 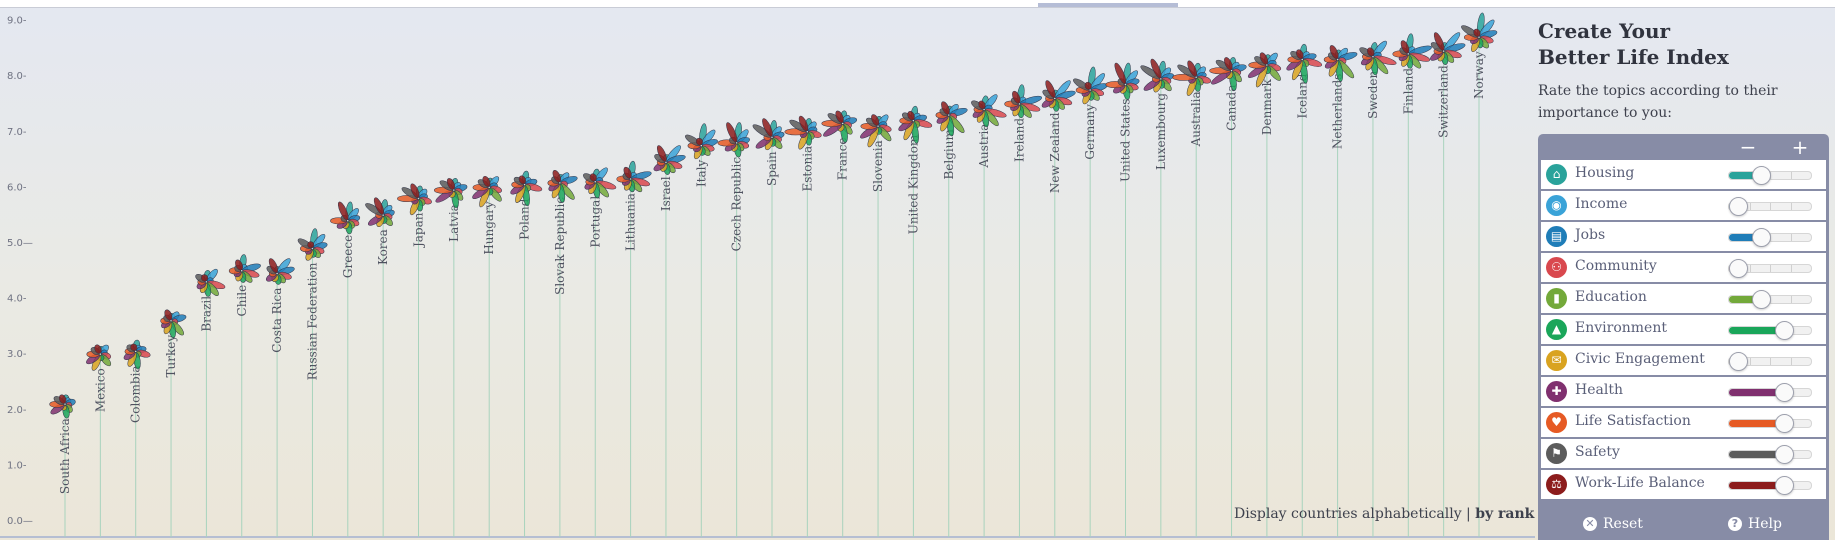 I want to click on country-label: Russian Federation, so click(x=312, y=321).